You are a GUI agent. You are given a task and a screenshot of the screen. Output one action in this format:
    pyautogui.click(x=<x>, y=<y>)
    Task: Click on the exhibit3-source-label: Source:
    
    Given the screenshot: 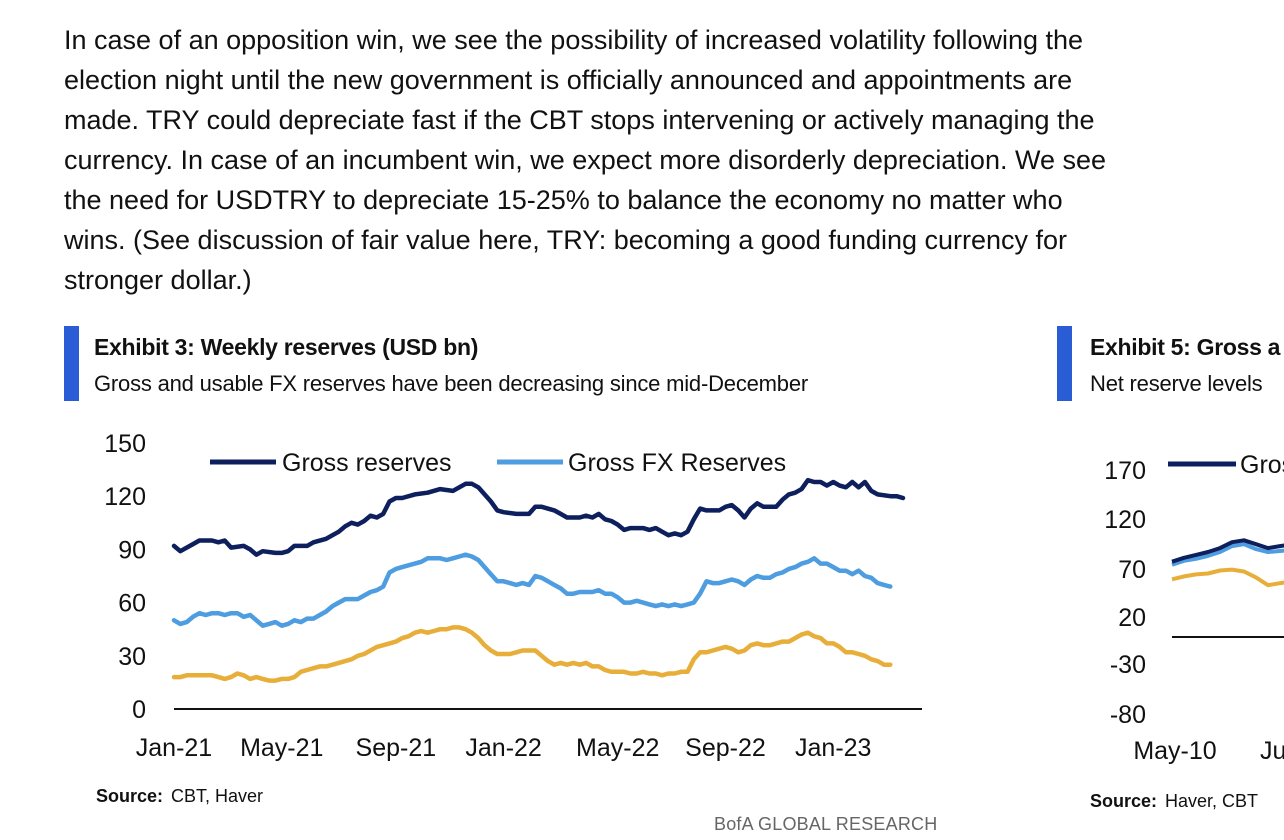 What is the action you would take?
    pyautogui.click(x=130, y=796)
    